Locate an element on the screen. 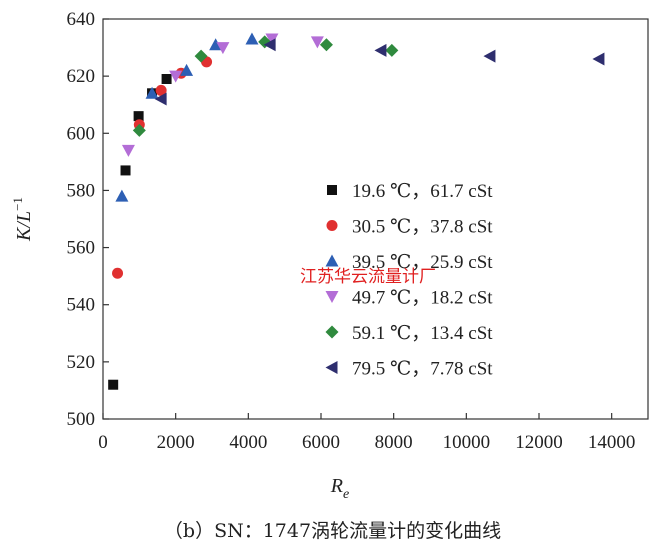 The width and height of the screenshot is (665, 549). x-tick-label: 12000 is located at coordinates (539, 442).